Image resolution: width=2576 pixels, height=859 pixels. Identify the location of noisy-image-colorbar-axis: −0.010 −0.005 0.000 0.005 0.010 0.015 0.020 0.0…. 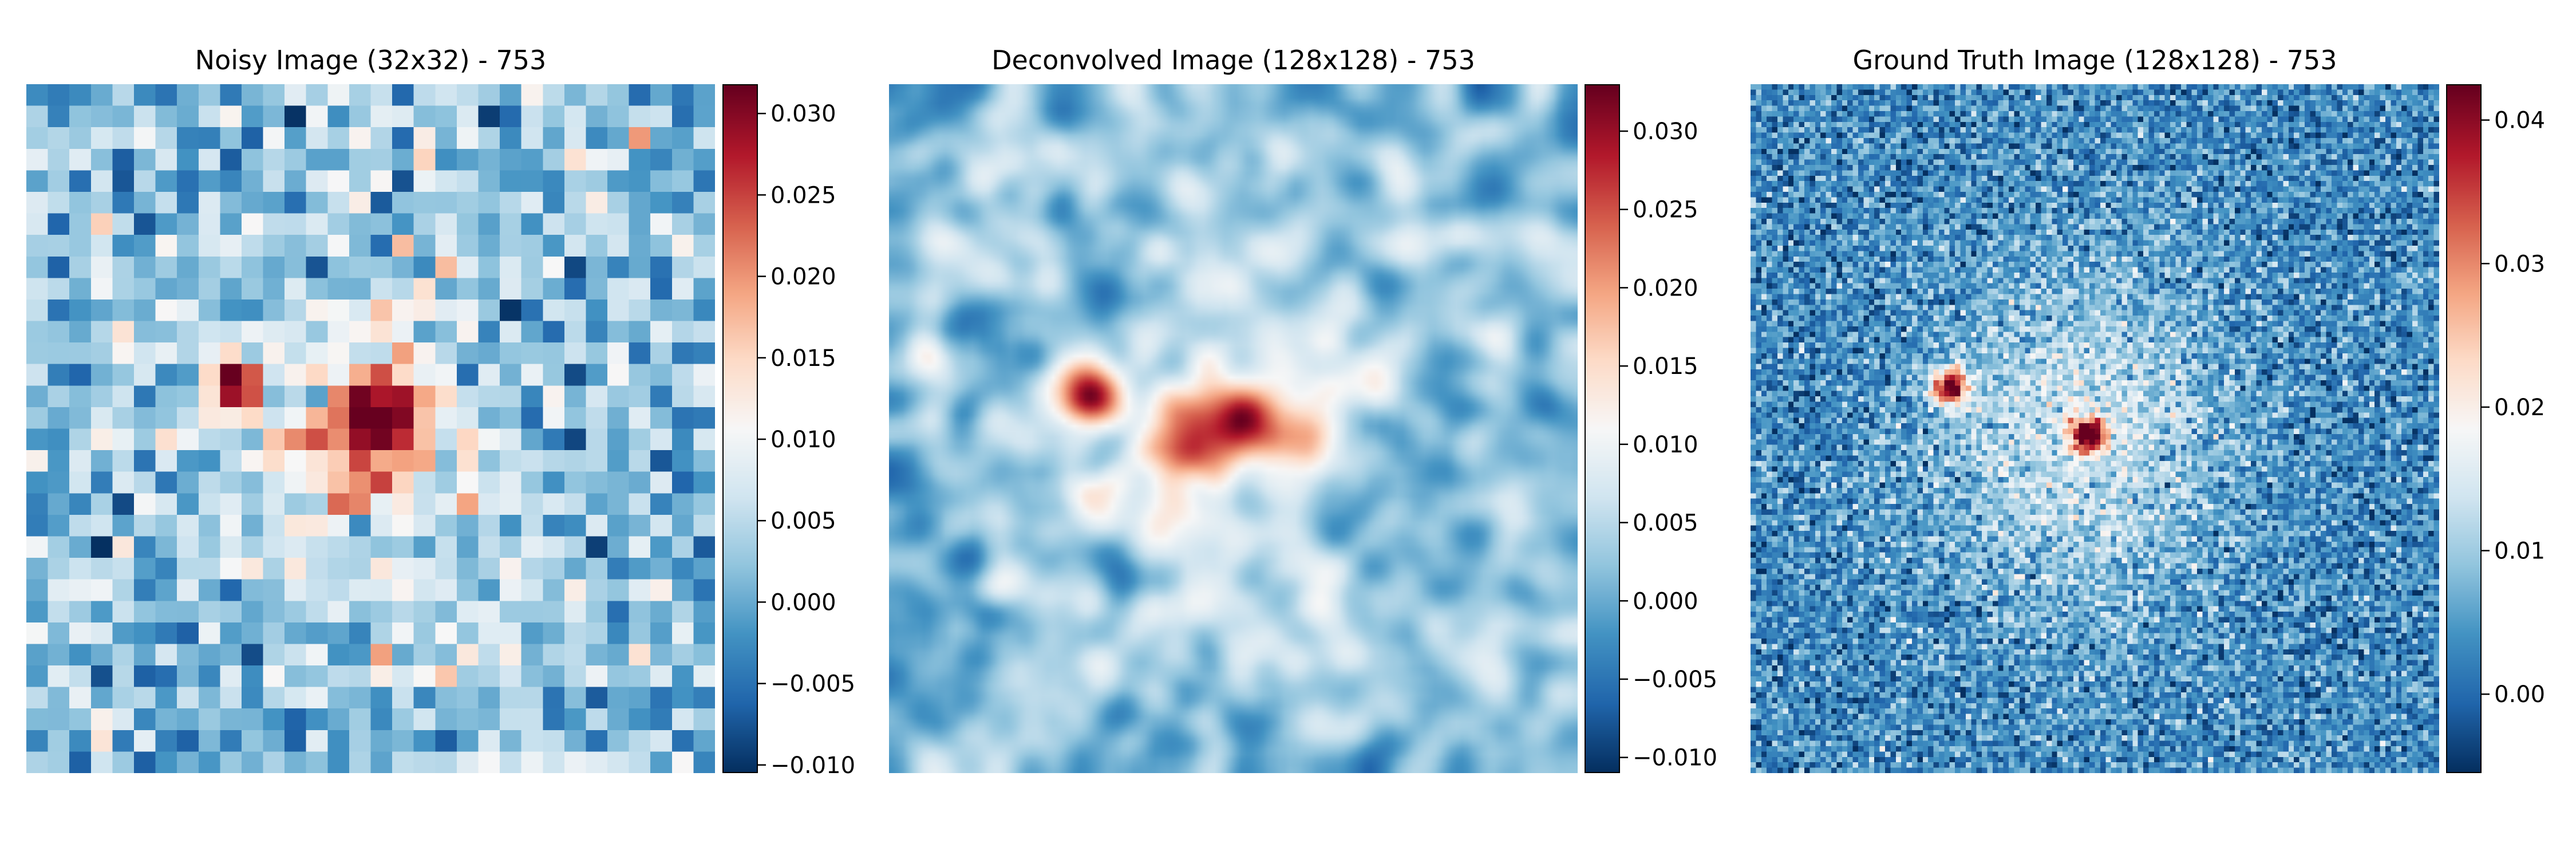
(806, 440).